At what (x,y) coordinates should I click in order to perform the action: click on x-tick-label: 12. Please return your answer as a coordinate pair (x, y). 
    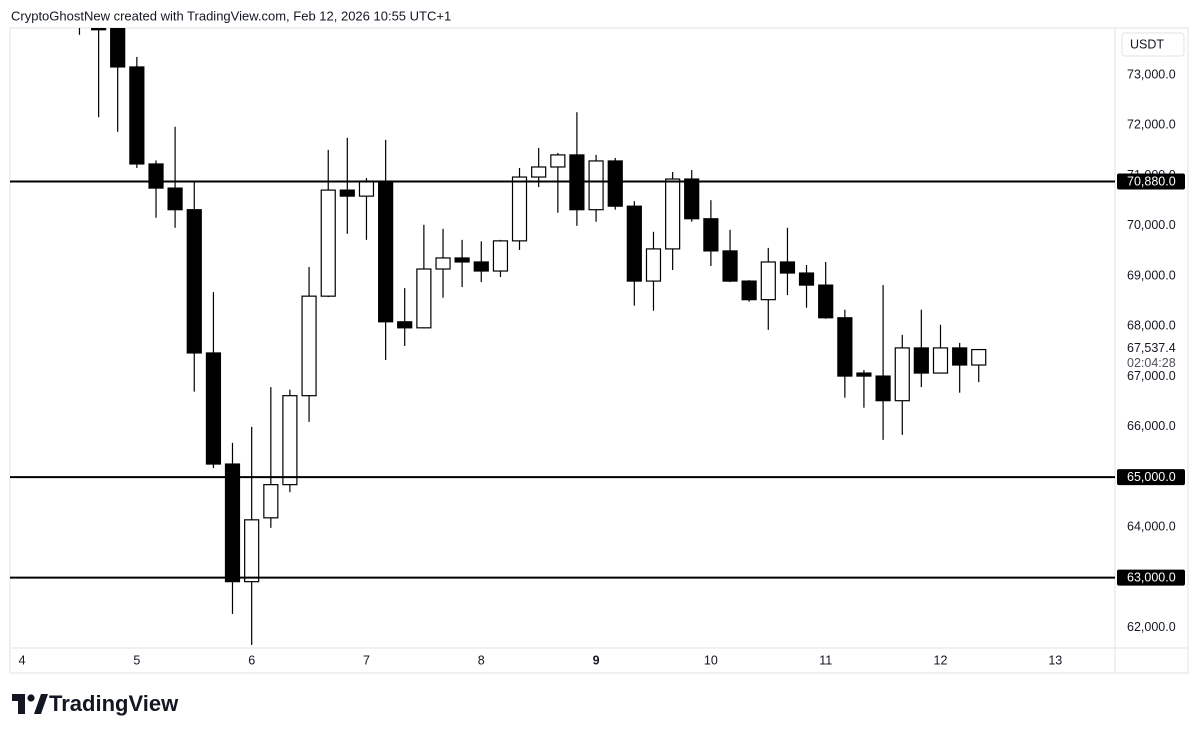
    Looking at the image, I should click on (941, 660).